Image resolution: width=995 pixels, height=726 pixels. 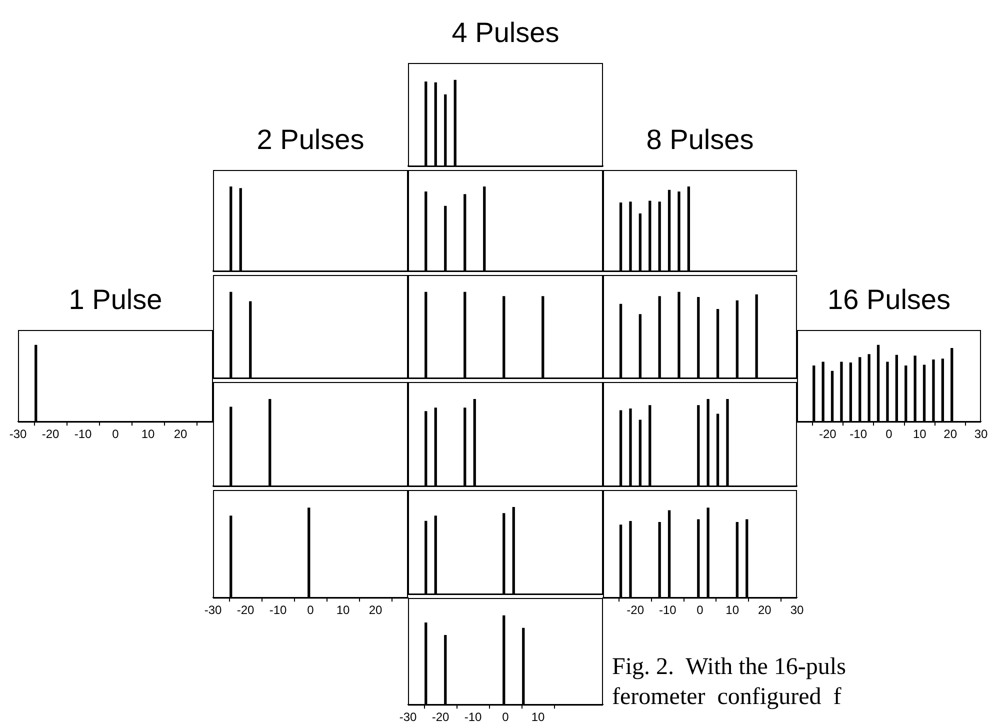 I want to click on chart-title: 8 Pulses, so click(x=700, y=140).